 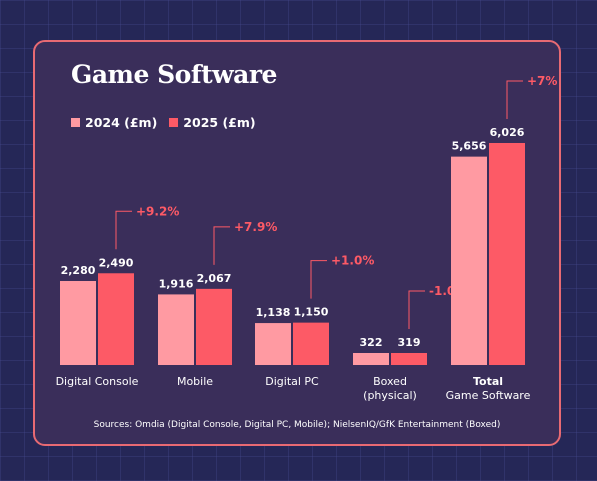 I want to click on legend-item-2024: 2024 (£m), so click(x=114, y=122).